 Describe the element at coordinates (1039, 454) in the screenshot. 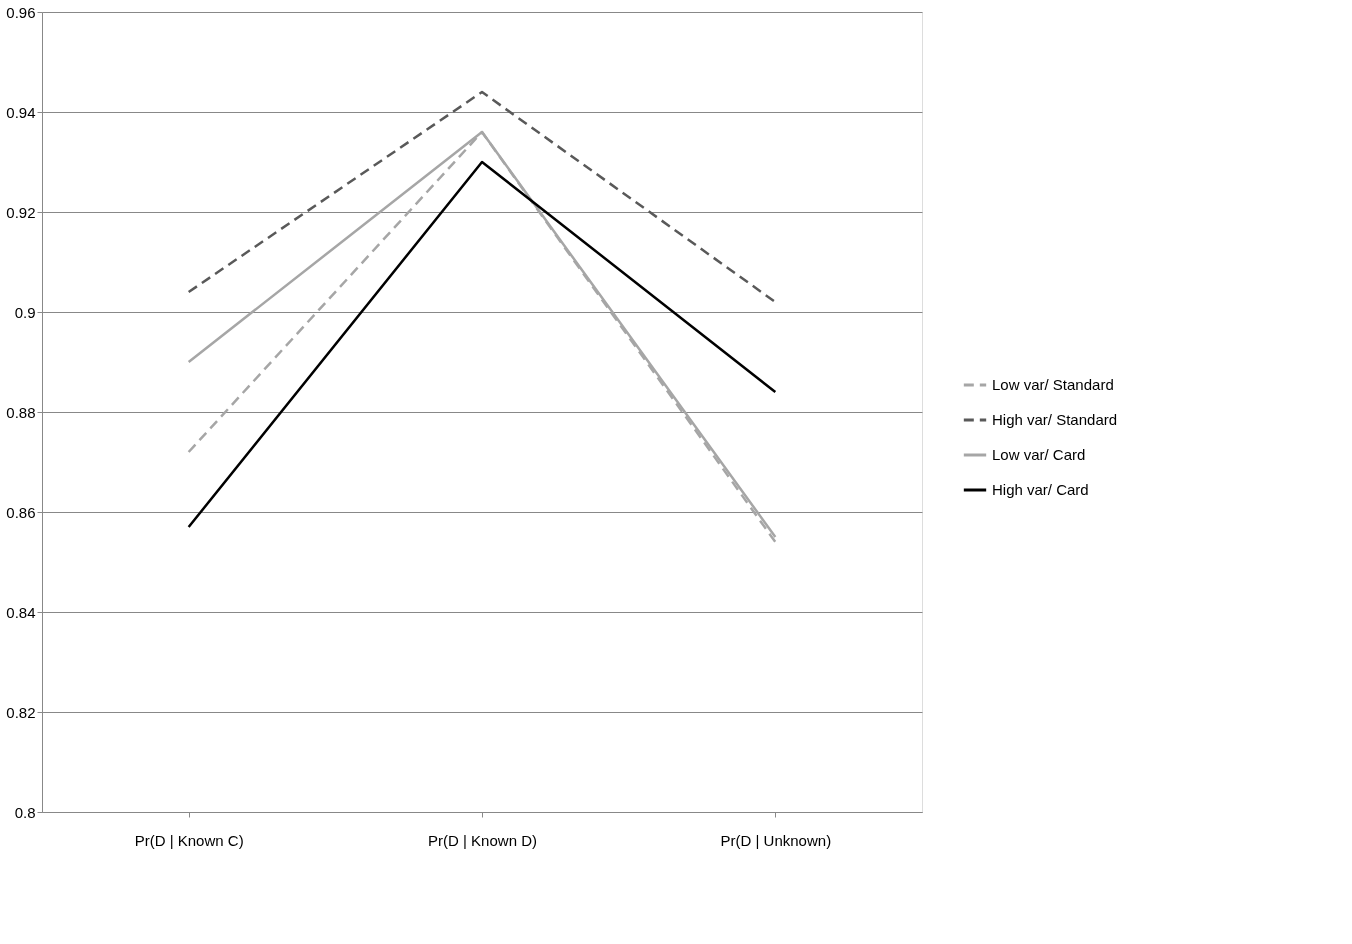

I see `legend-label: Low var/ Card` at that location.